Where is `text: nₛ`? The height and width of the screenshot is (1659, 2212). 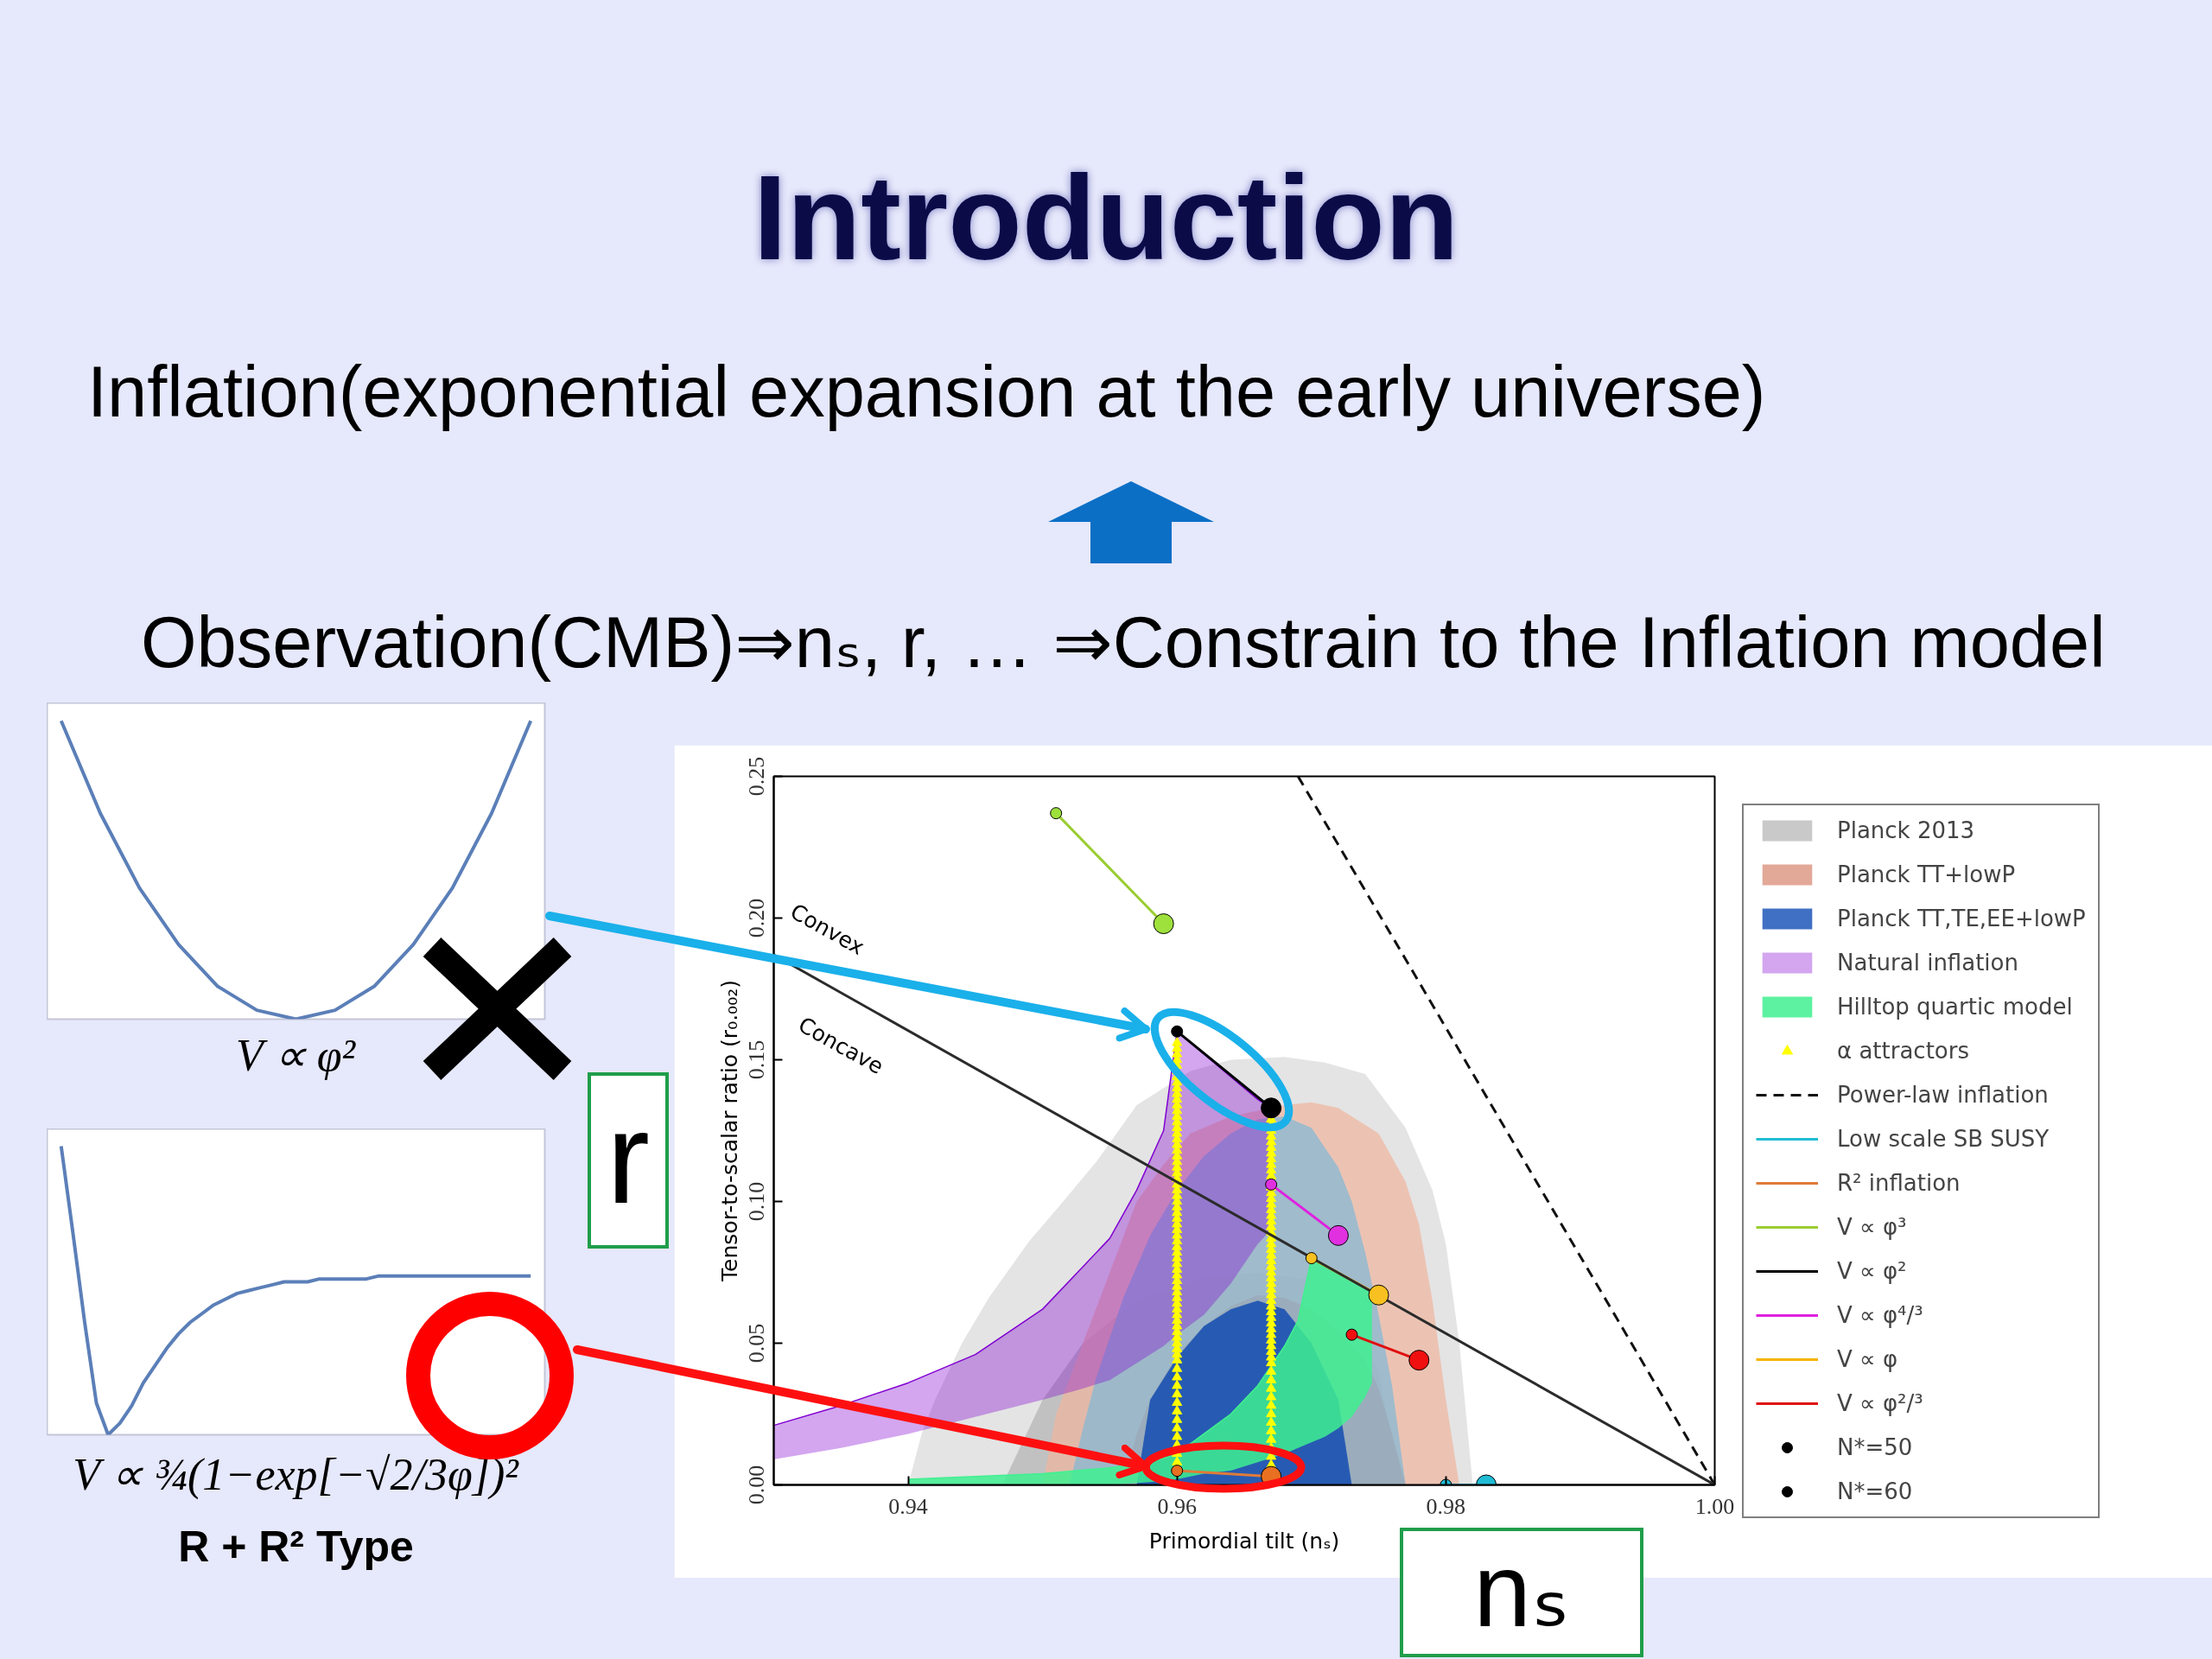 text: nₛ is located at coordinates (1521, 1592).